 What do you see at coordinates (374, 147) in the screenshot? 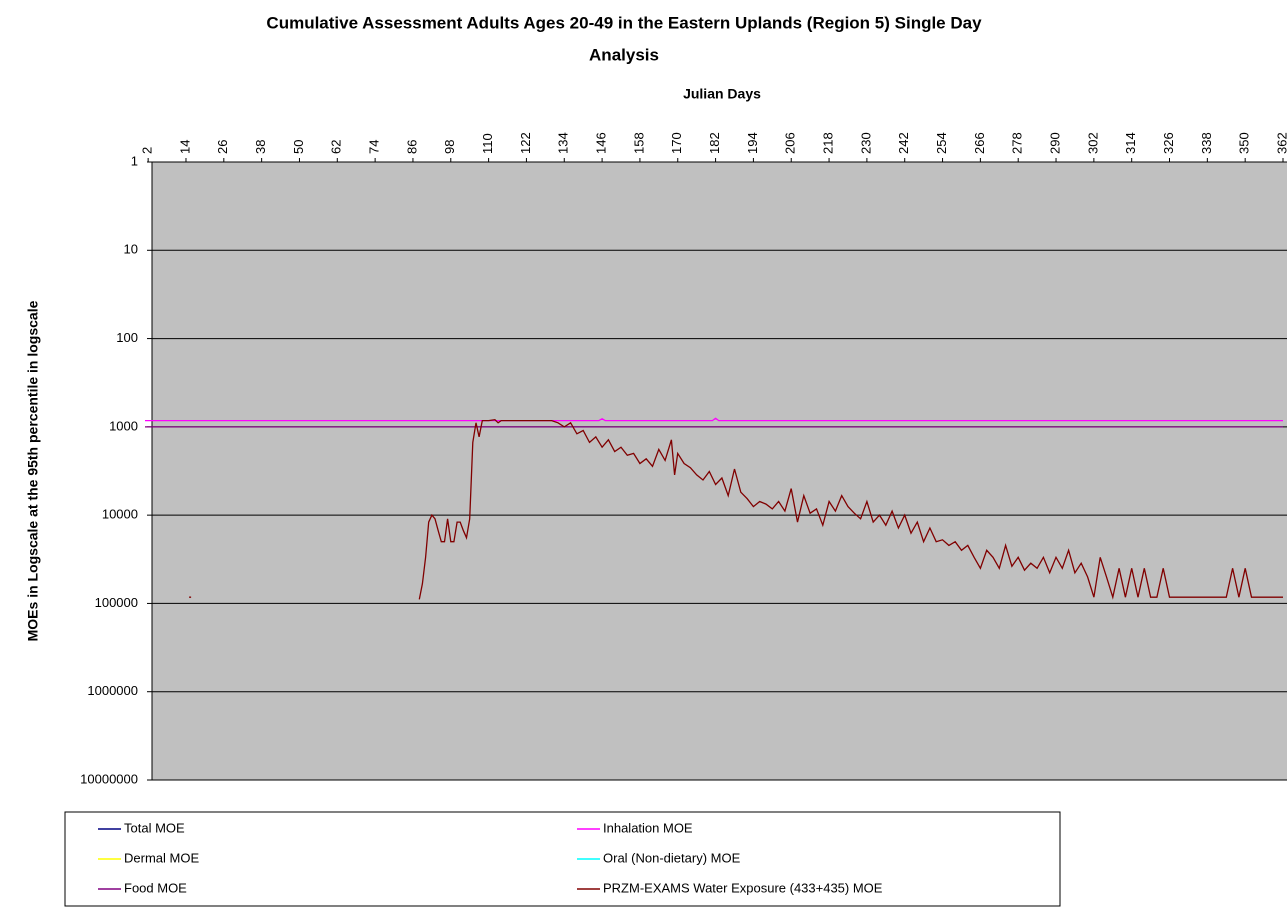
I see `x-tick-label: 74` at bounding box center [374, 147].